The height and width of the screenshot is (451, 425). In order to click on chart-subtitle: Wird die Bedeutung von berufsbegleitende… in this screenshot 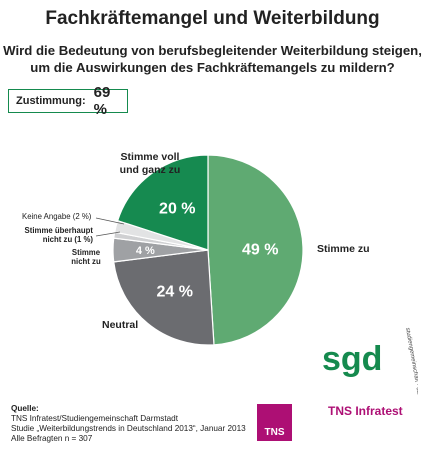, I will do `click(212, 59)`.